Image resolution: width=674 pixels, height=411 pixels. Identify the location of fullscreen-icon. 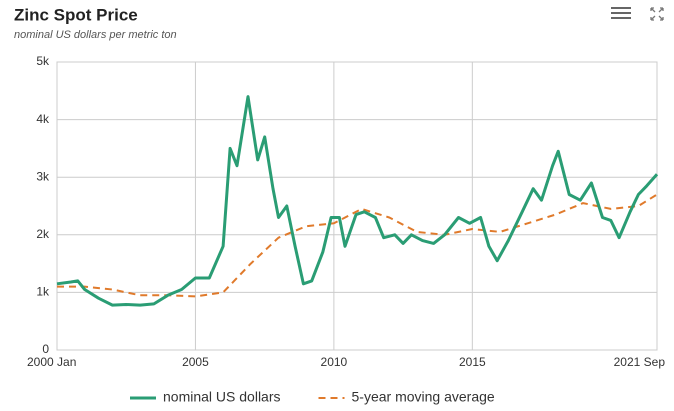
(657, 14).